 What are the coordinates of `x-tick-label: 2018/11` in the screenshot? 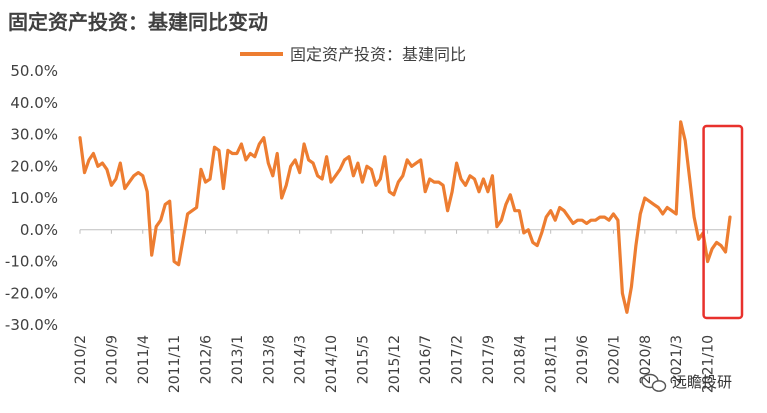 It's located at (552, 364).